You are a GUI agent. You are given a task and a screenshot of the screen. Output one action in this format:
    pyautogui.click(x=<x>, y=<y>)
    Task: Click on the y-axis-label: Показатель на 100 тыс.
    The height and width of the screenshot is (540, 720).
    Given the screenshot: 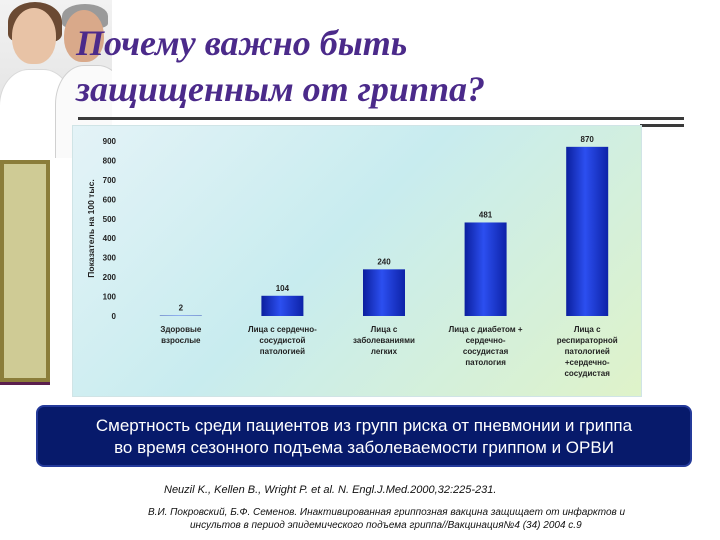 What is the action you would take?
    pyautogui.click(x=91, y=228)
    